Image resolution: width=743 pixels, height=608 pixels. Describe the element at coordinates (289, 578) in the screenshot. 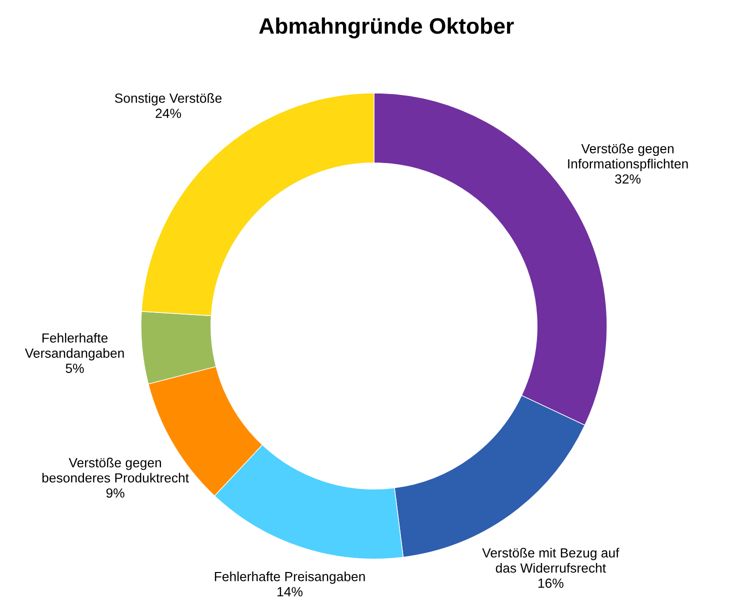

I see `slice-label: Fehlerhafte Preisangaben` at that location.